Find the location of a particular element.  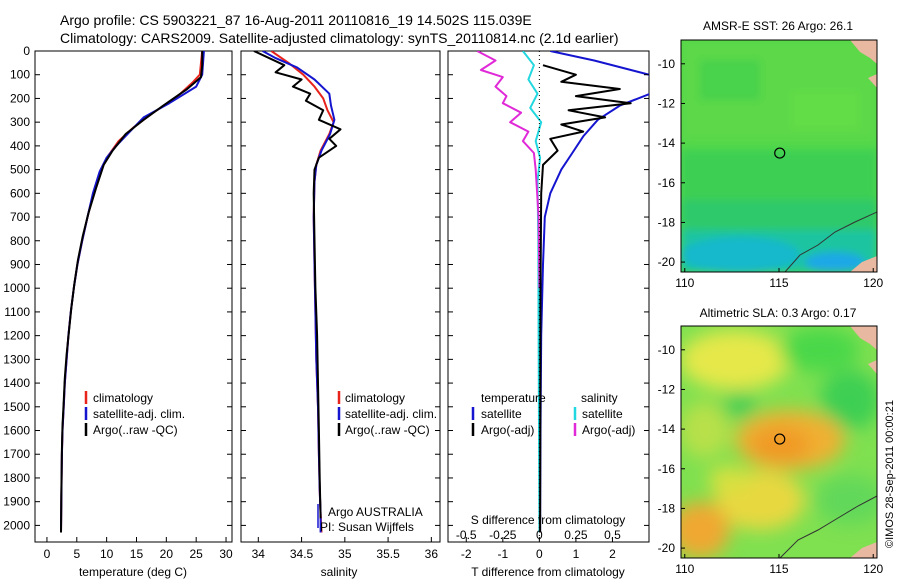

y-tick-label: 1900 is located at coordinates (16, 502).